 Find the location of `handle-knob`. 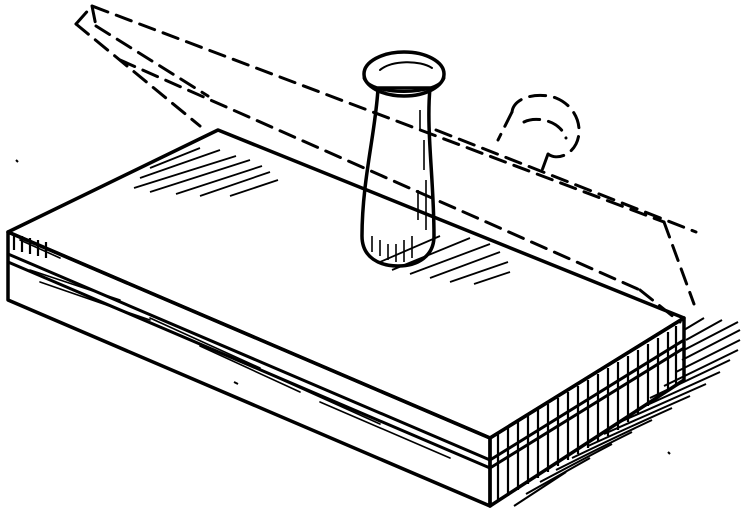

handle-knob is located at coordinates (404, 74).